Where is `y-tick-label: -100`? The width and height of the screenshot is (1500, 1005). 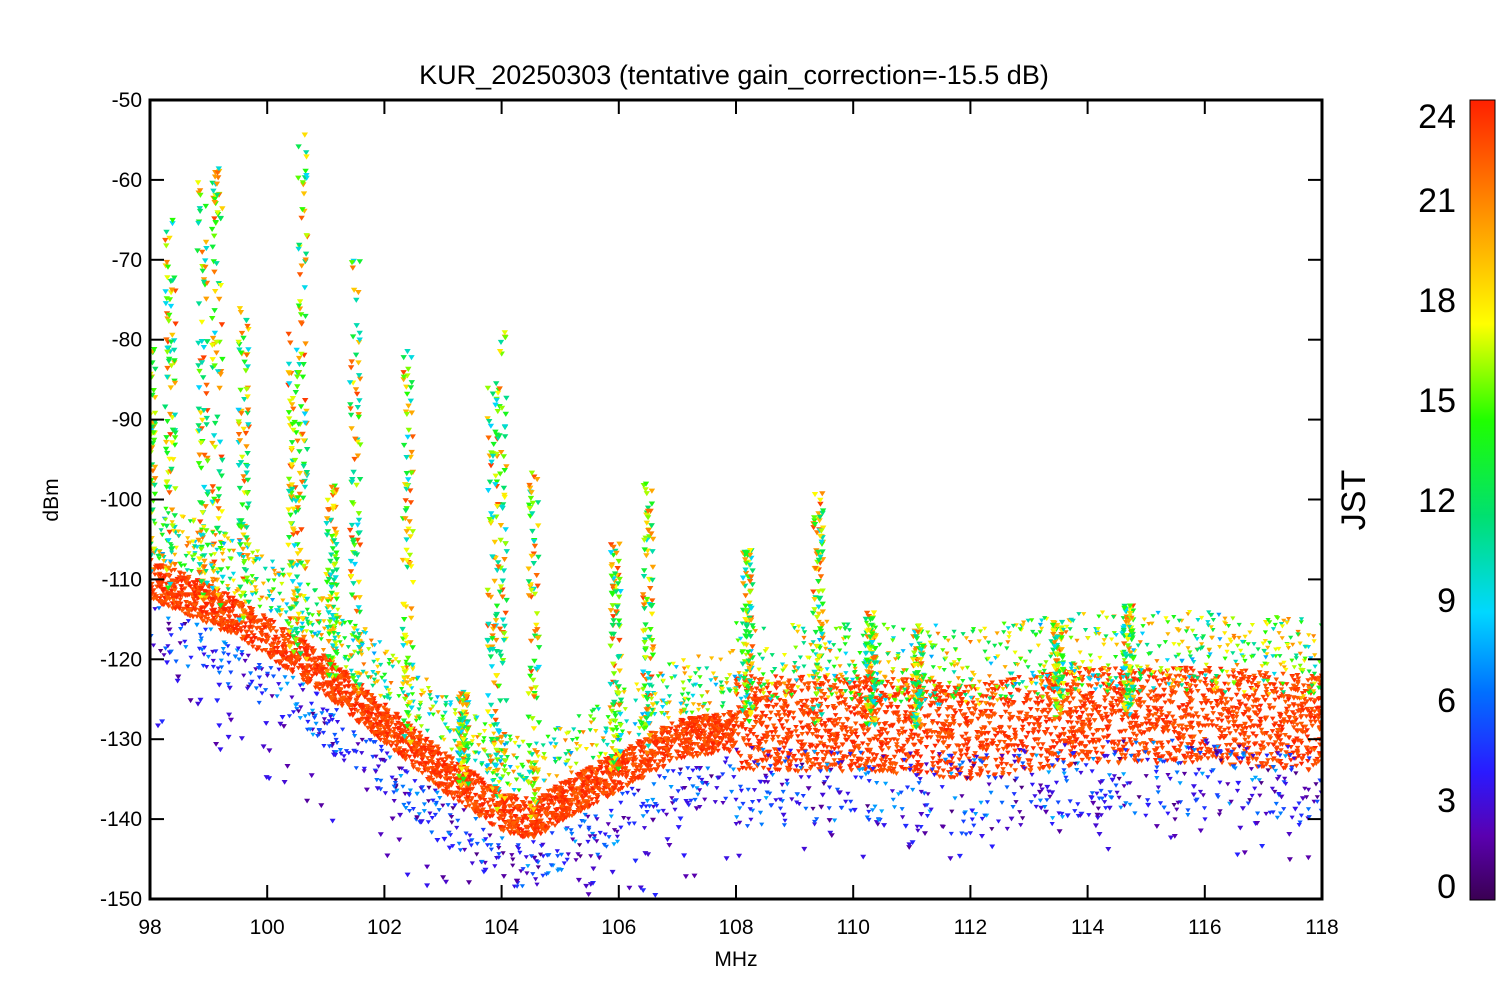 y-tick-label: -100 is located at coordinates (121, 500).